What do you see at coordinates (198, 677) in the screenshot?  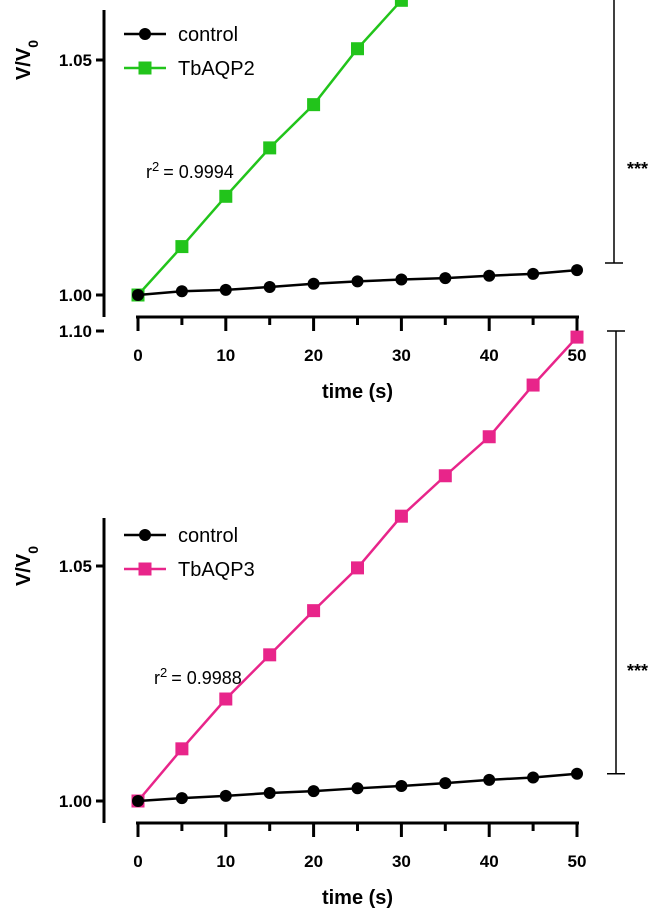 I see `r-squared-annotation: r2 = 0.9988` at bounding box center [198, 677].